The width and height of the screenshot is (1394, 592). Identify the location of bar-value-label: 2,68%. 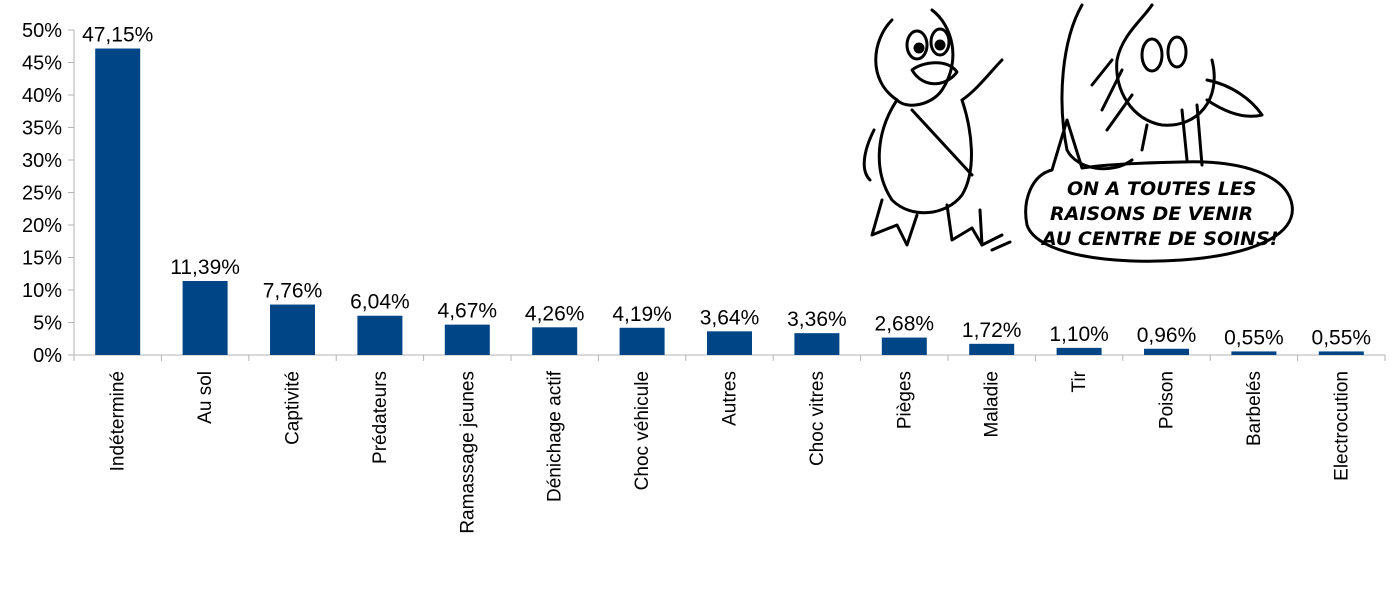
(905, 324).